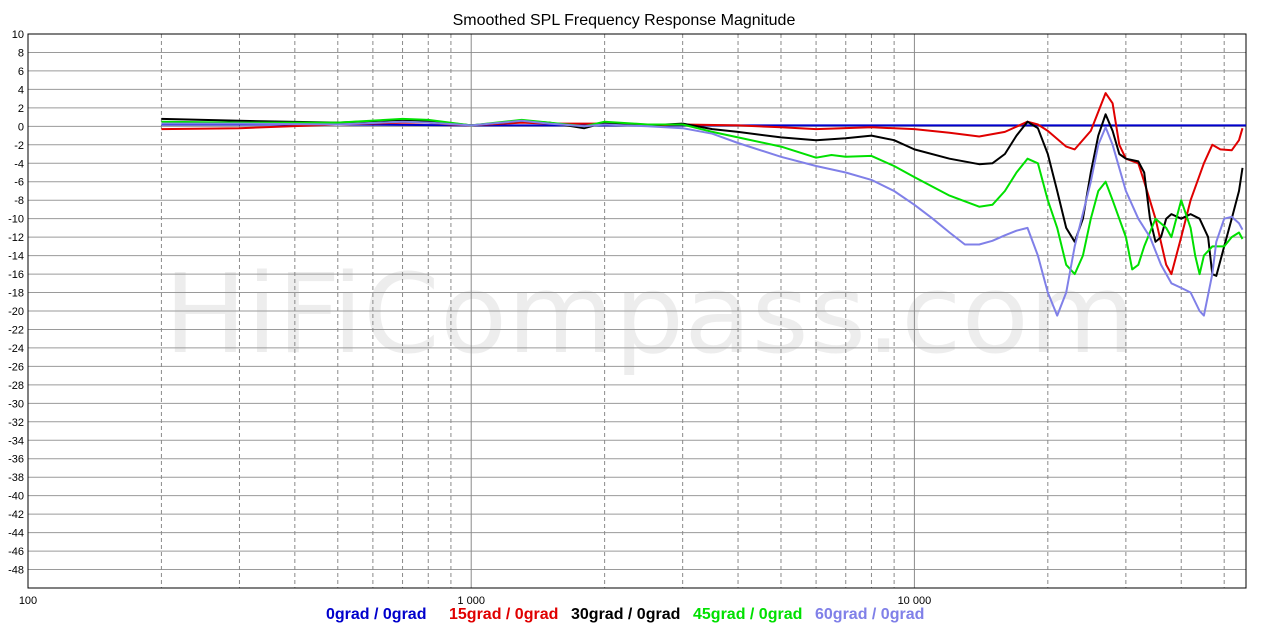 Image resolution: width=1276 pixels, height=635 pixels. What do you see at coordinates (16, 571) in the screenshot?
I see `y-tick-label: -48` at bounding box center [16, 571].